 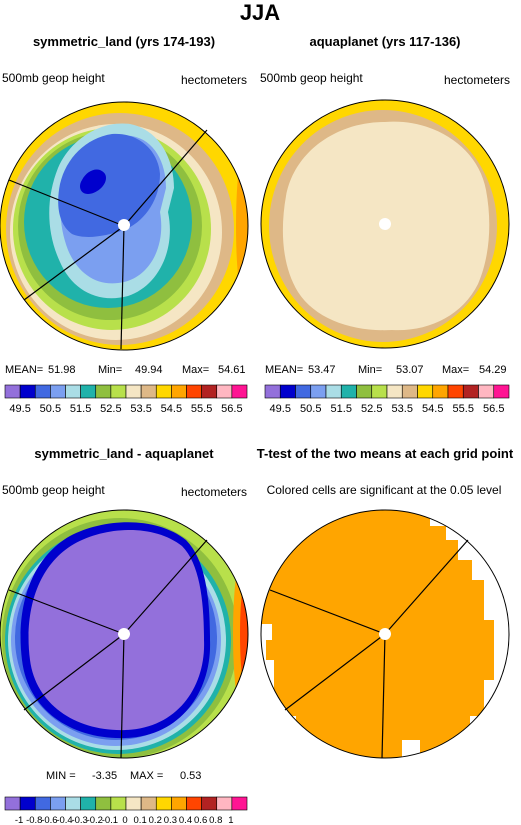 I want to click on colorbar-label-2-2: 51.5, so click(x=341, y=409).